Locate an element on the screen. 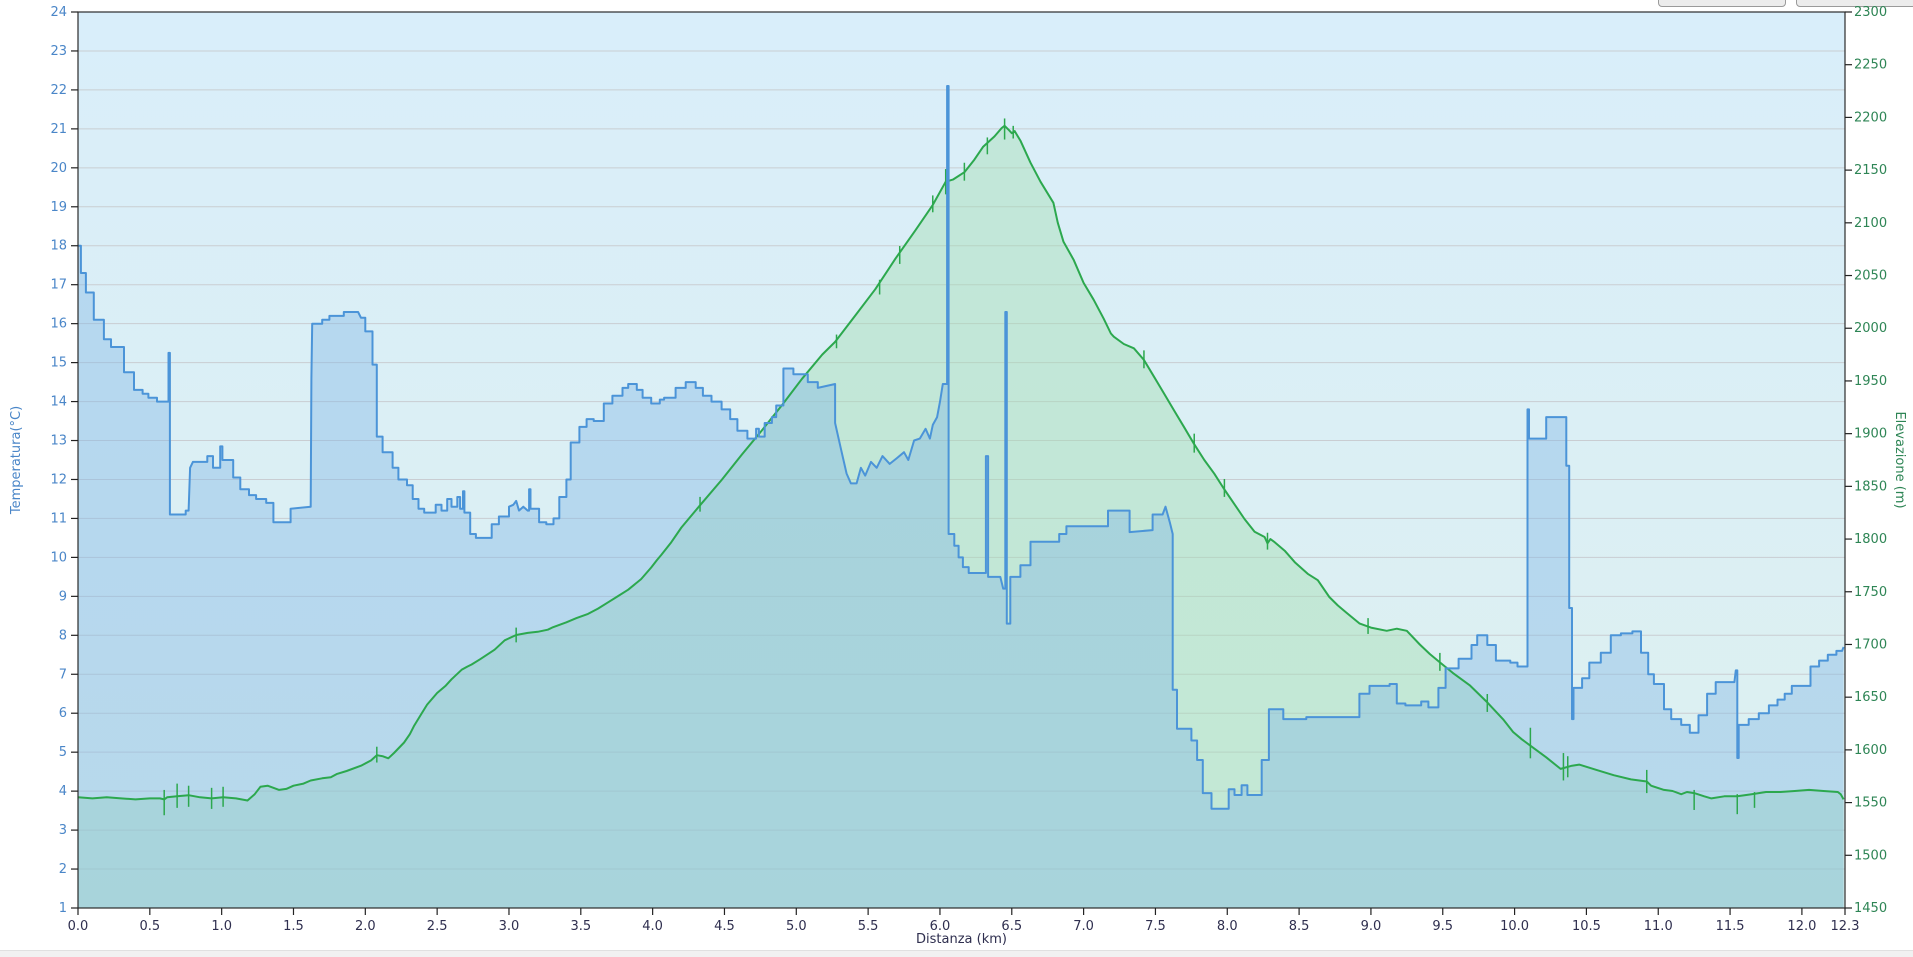 The image size is (1913, 957). left-axis-tick-label: 23 is located at coordinates (58, 51).